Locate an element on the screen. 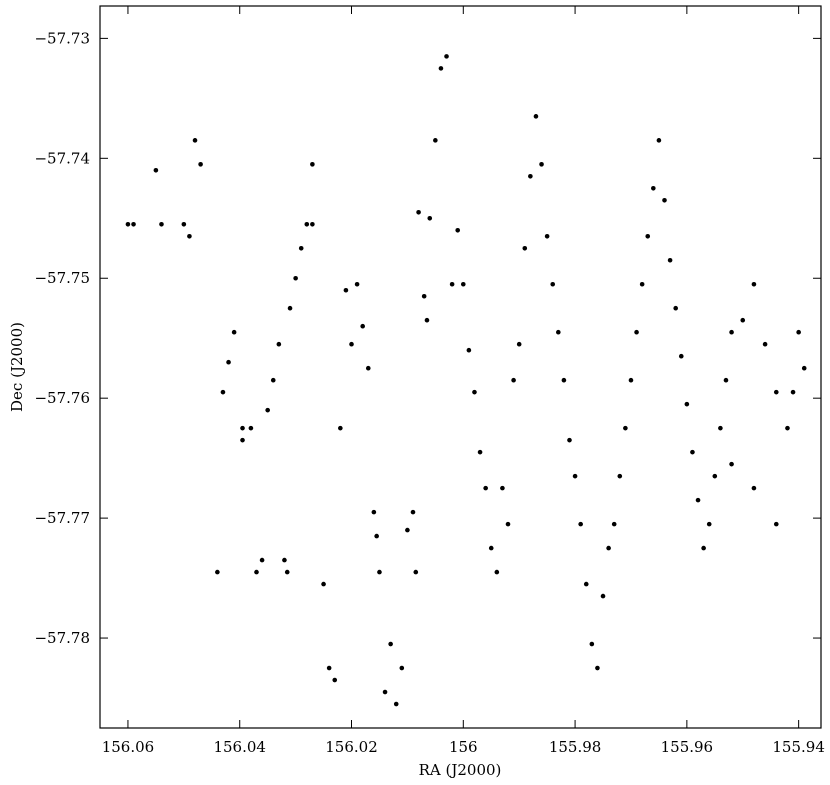 The width and height of the screenshot is (830, 785). x-tick-labels: 156.06 156.04 156.02 156 155.98 155.96 155.94 is located at coordinates (463, 747).